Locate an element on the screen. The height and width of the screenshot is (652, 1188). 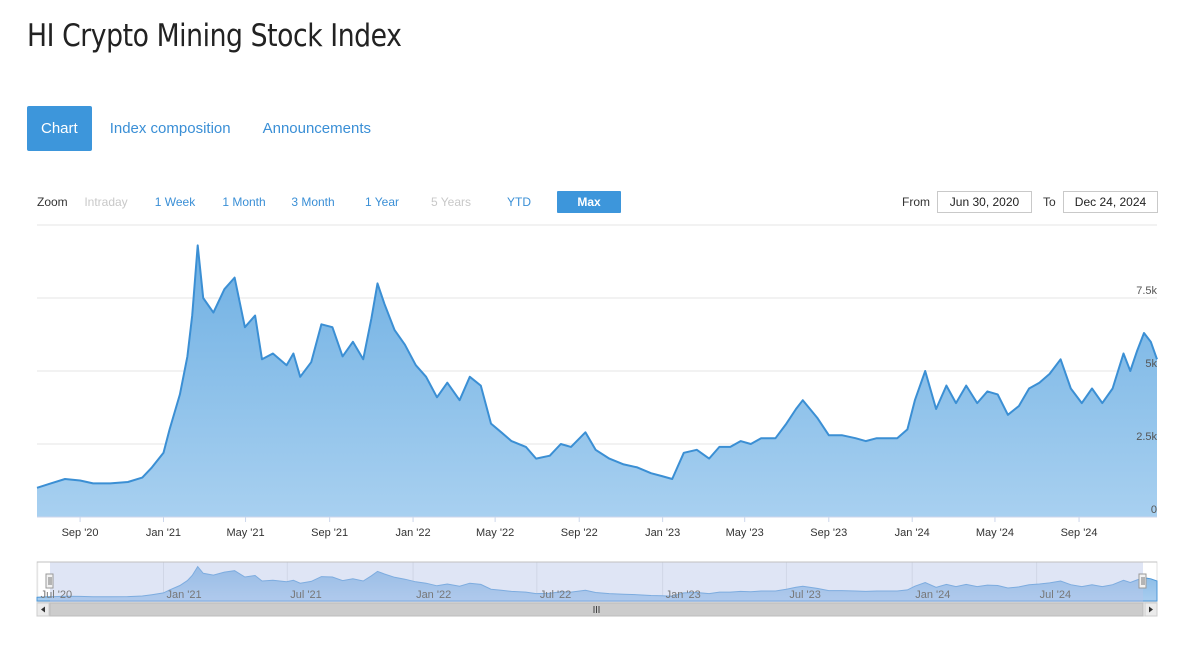
navigator-right-handle is located at coordinates (1142, 581).